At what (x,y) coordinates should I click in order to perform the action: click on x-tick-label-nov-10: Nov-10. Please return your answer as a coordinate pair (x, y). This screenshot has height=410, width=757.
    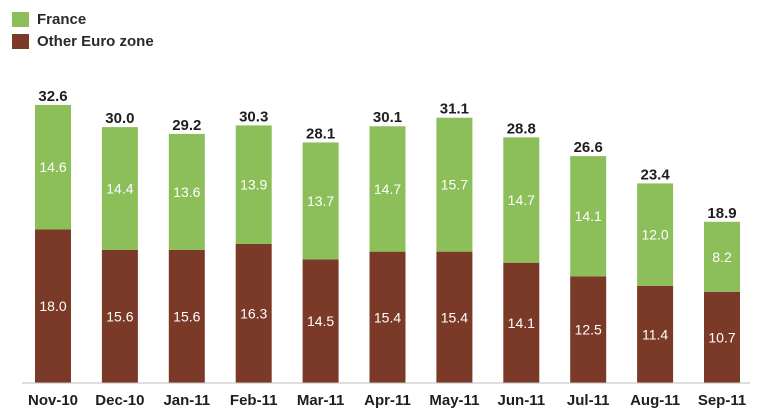
    Looking at the image, I should click on (53, 400).